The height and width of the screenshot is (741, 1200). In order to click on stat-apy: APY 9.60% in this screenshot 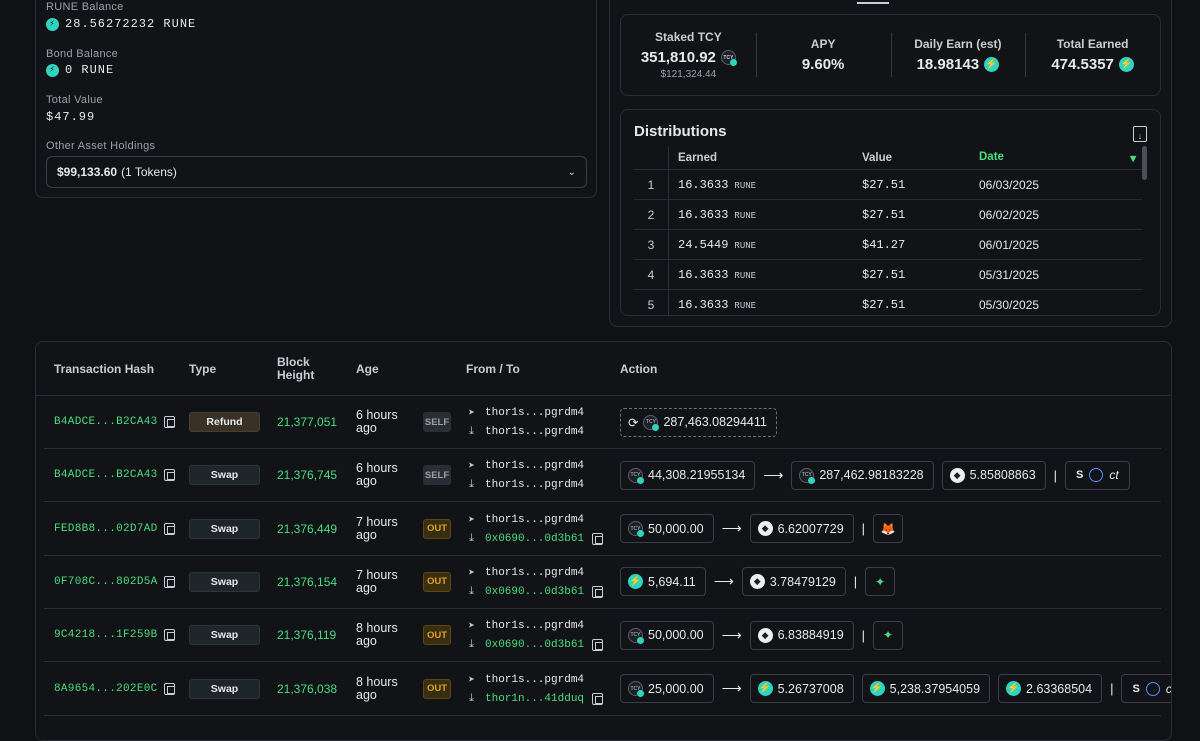, I will do `click(823, 55)`.